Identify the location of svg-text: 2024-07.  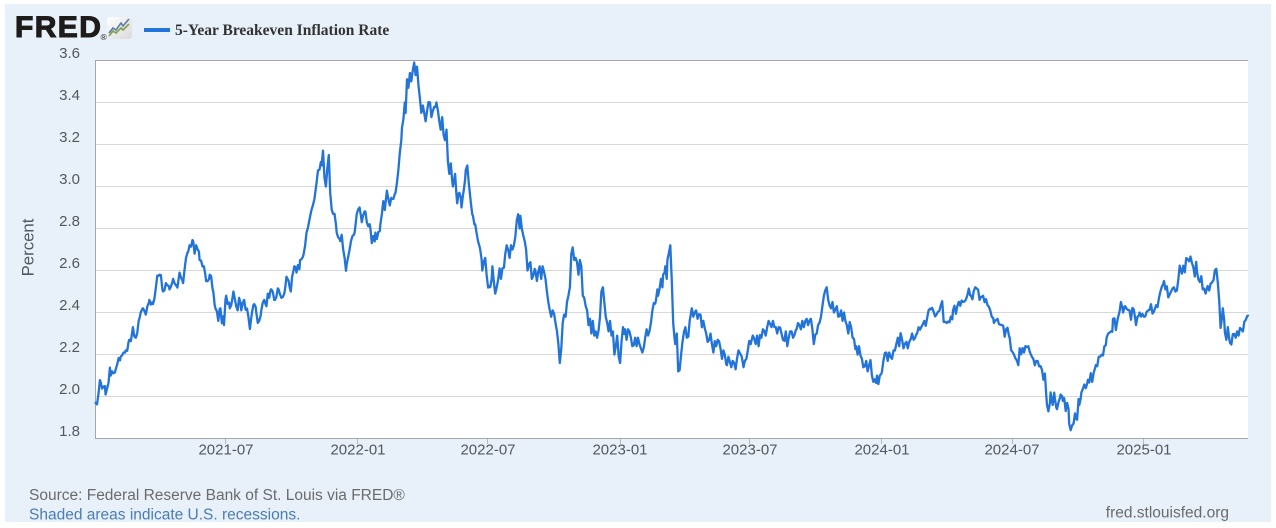
(1011, 449).